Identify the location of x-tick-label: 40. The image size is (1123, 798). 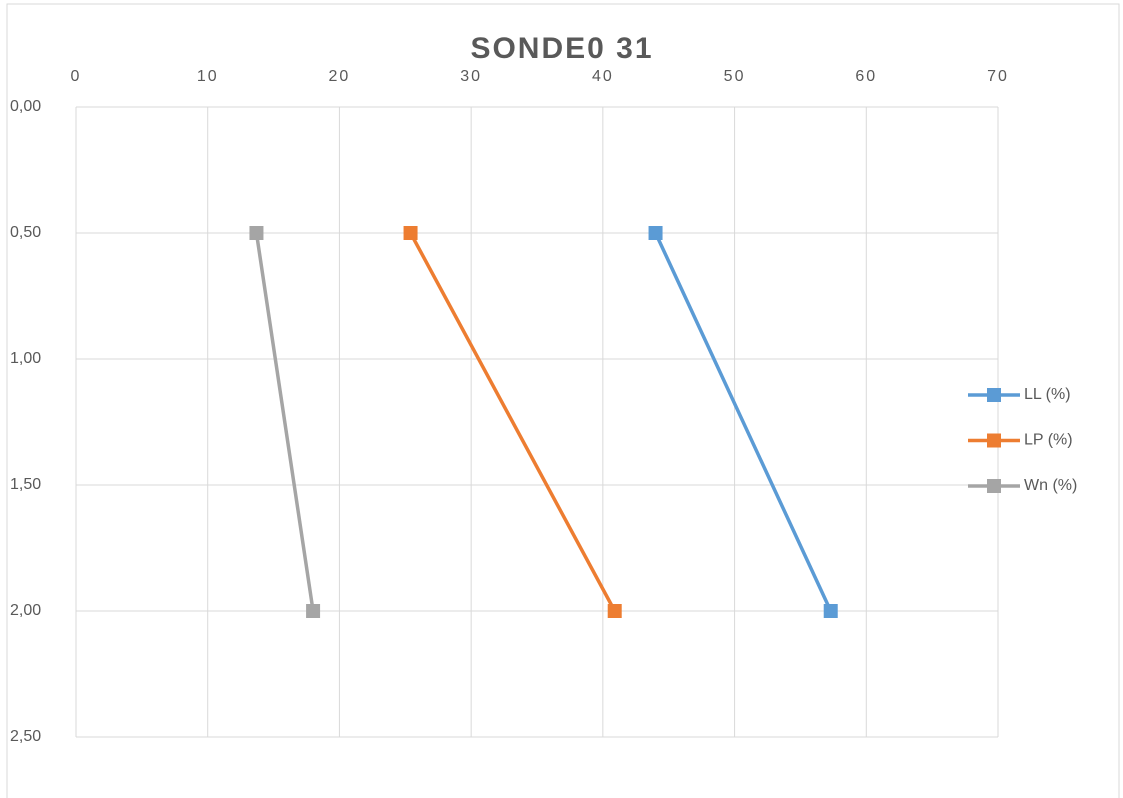
(603, 76).